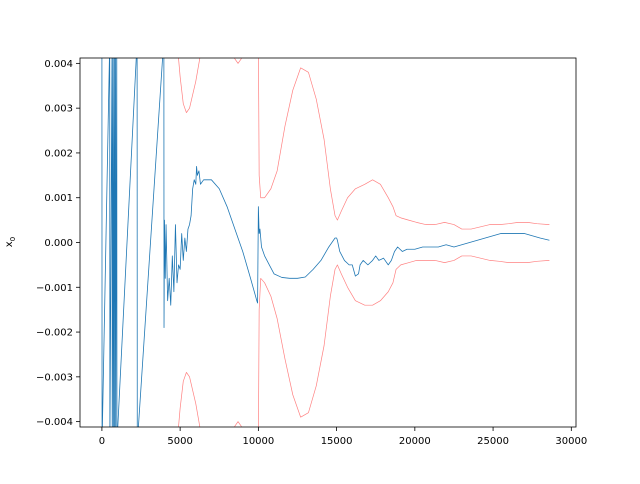  What do you see at coordinates (54, 333) in the screenshot?
I see `y-tick-label: −0.002` at bounding box center [54, 333].